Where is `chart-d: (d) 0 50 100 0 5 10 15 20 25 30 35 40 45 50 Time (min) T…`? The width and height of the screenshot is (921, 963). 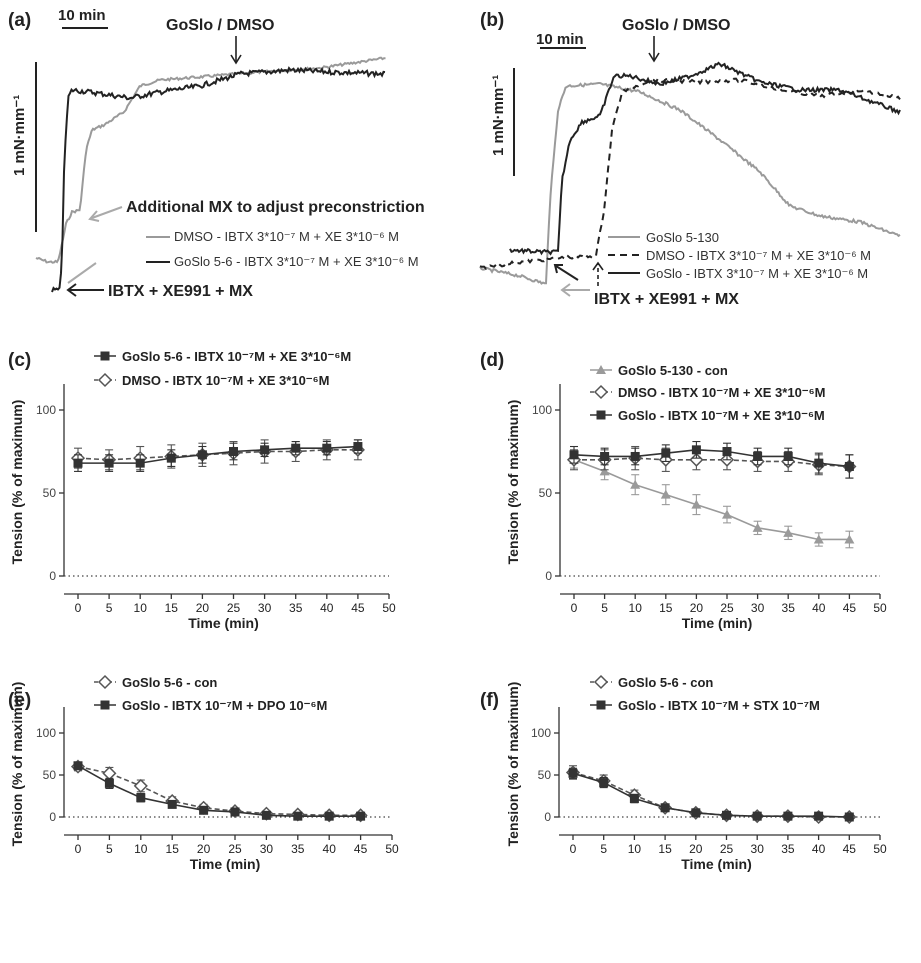 chart-d: (d) 0 50 100 0 5 10 15 20 25 30 35 40 45 50 Time (min) T… is located at coordinates (683, 490).